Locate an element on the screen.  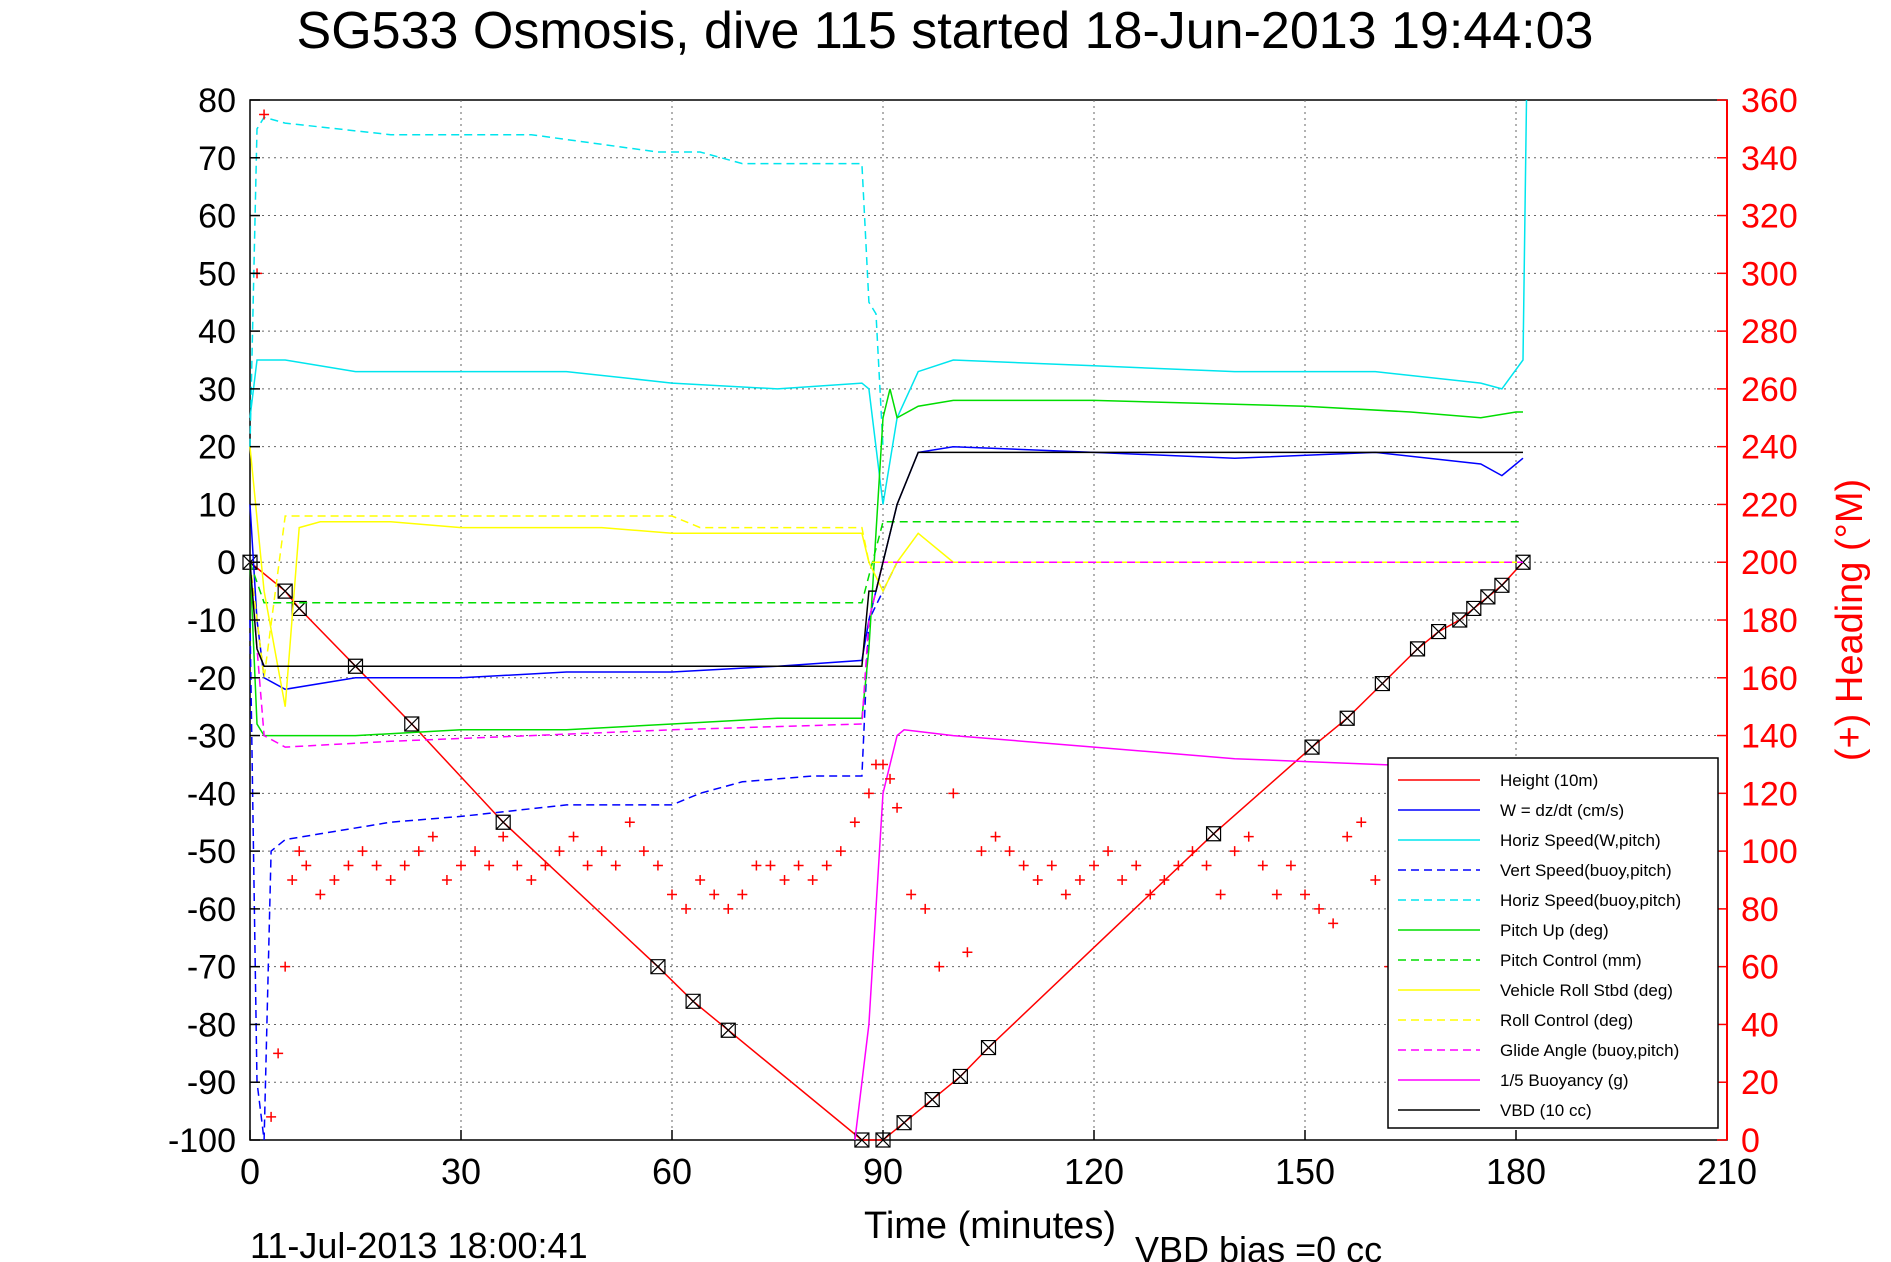
legend-box is located at coordinates (1553, 943).